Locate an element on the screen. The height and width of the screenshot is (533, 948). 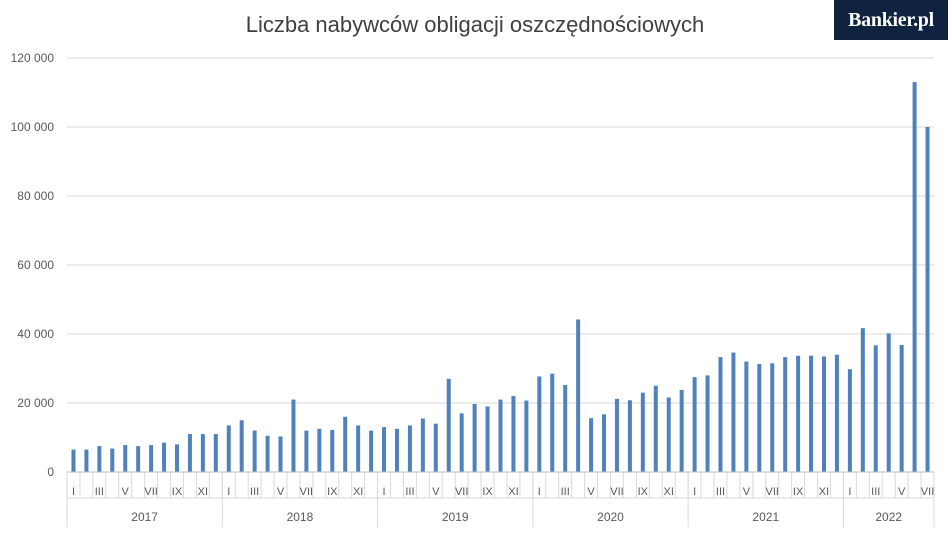
y-tick-label: 120 000 is located at coordinates (33, 58).